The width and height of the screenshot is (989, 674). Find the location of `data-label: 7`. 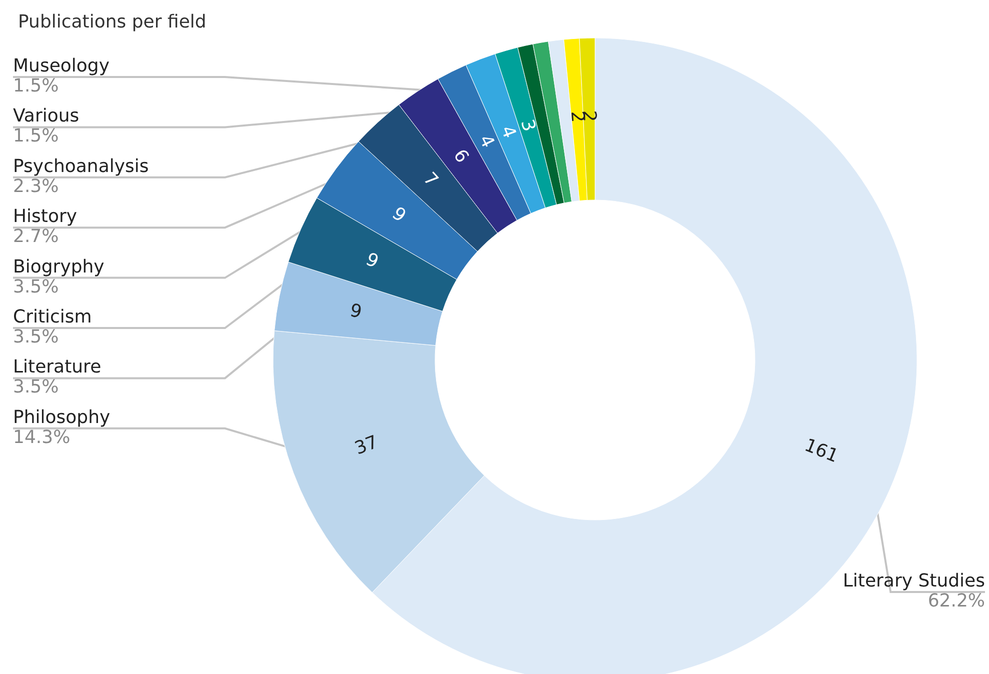

data-label: 7 is located at coordinates (430, 180).